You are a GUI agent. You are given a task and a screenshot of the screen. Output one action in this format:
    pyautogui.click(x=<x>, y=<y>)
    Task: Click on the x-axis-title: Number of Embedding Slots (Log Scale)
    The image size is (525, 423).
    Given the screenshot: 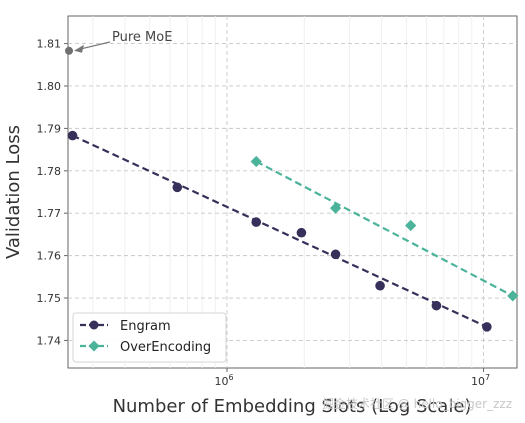 What is the action you would take?
    pyautogui.click(x=292, y=406)
    